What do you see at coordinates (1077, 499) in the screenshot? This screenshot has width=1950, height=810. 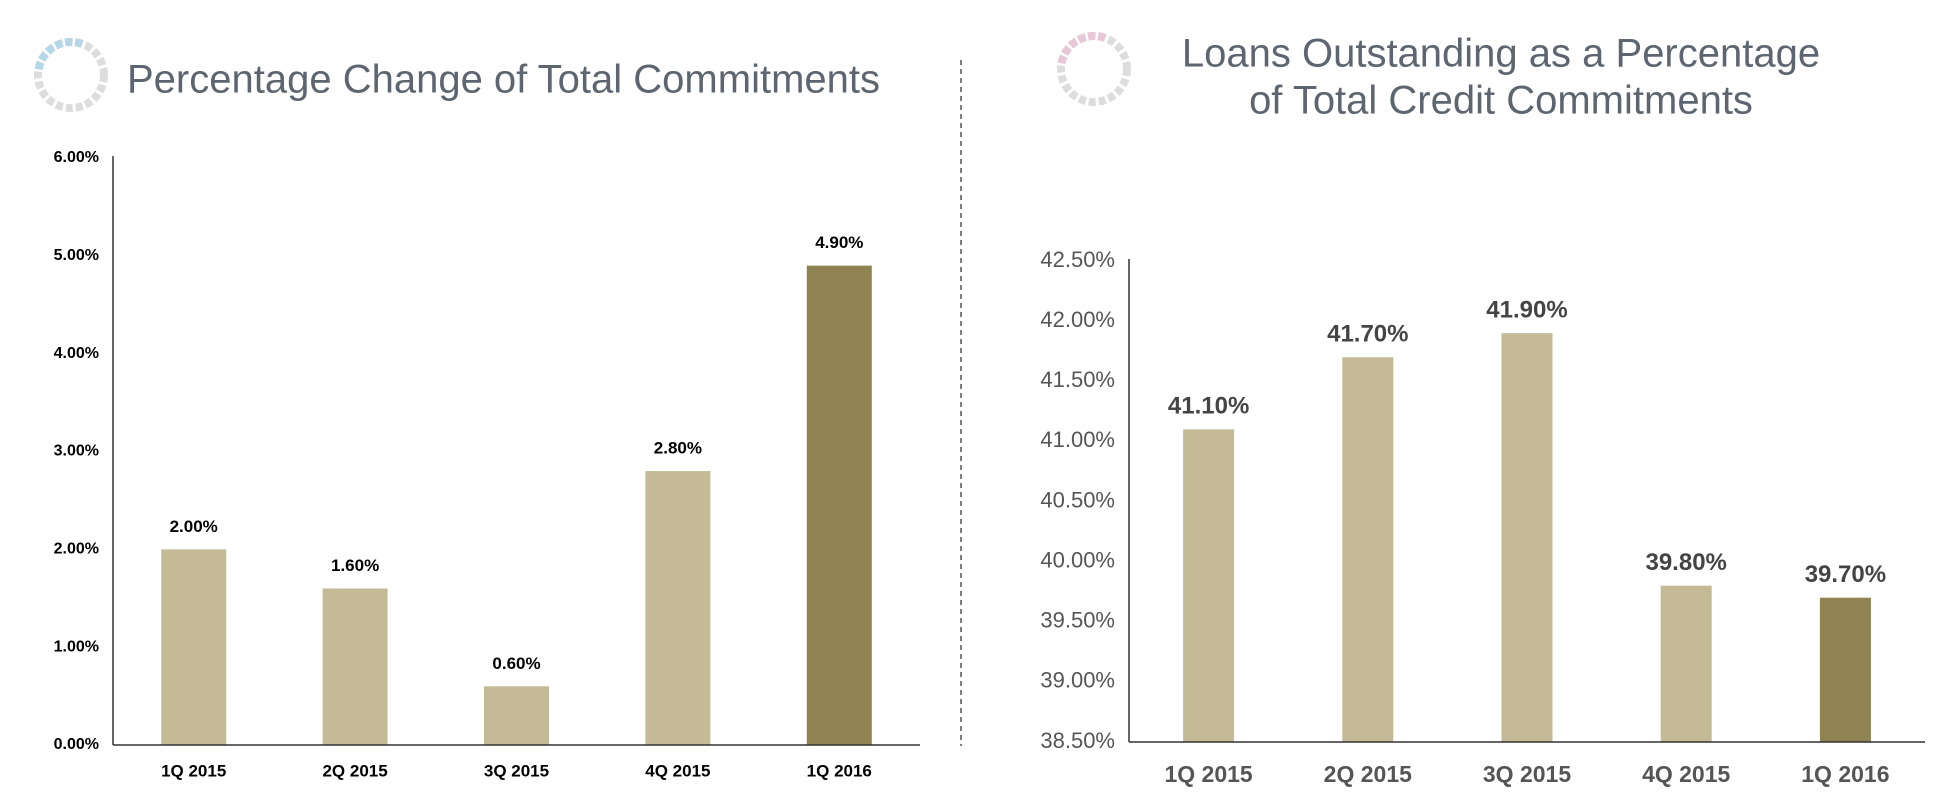 I see `y-tick-label: 40.50%` at bounding box center [1077, 499].